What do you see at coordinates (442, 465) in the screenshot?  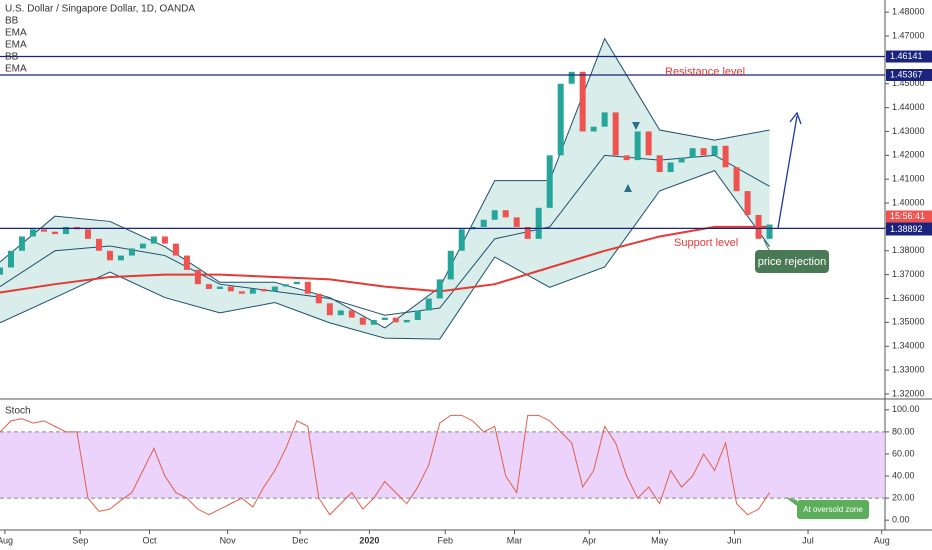 I see `band-fill` at bounding box center [442, 465].